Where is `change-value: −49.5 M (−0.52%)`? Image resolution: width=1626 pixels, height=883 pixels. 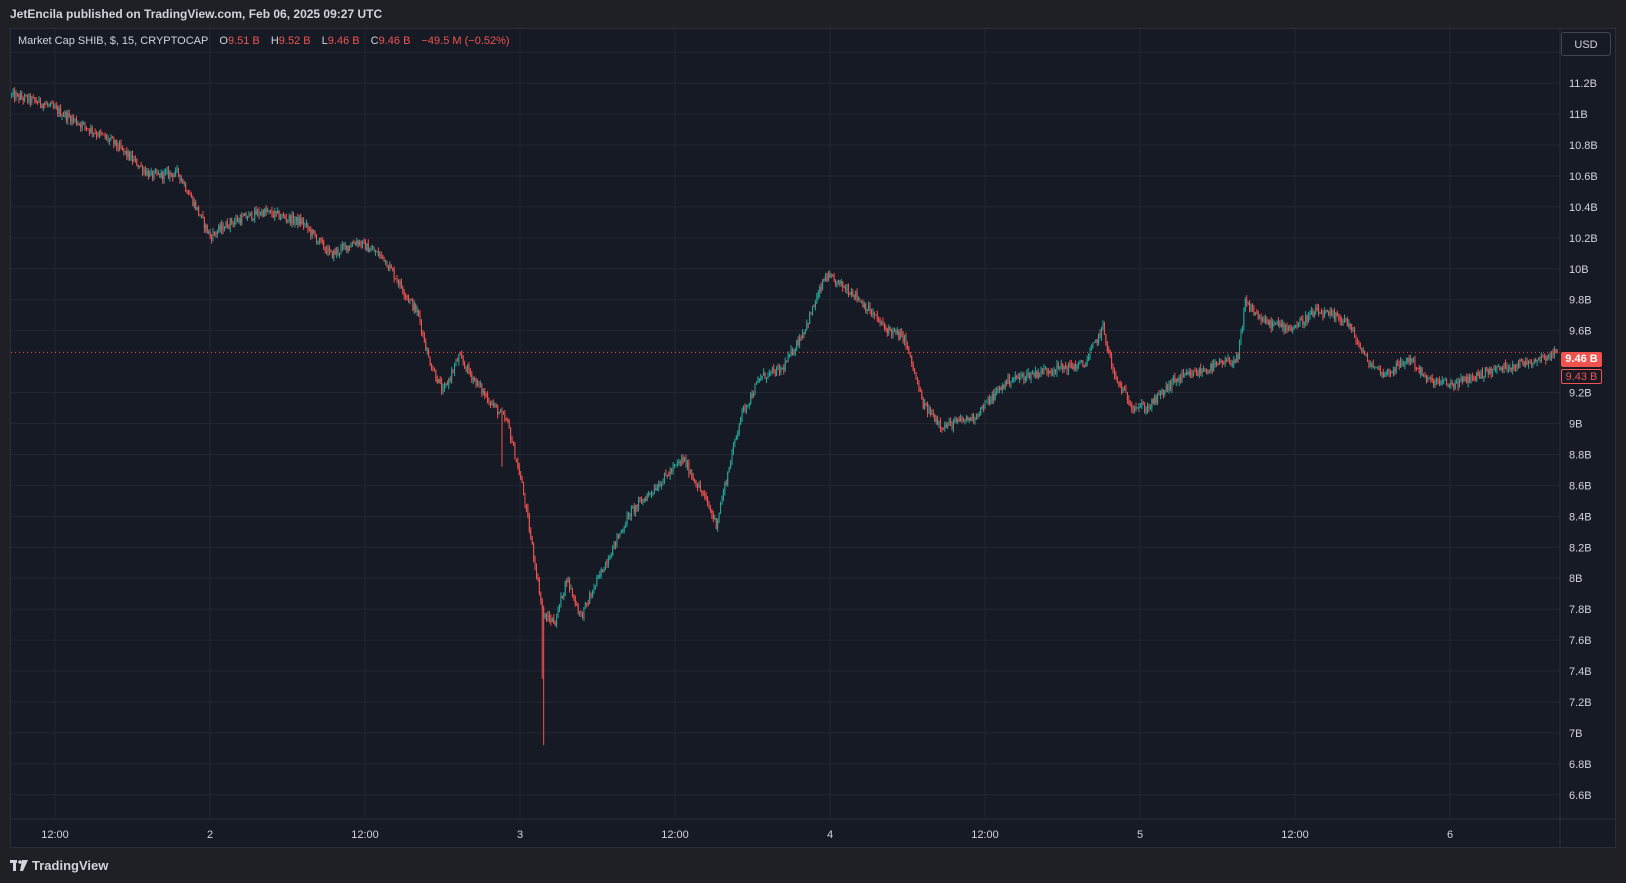 change-value: −49.5 M (−0.52%) is located at coordinates (465, 41).